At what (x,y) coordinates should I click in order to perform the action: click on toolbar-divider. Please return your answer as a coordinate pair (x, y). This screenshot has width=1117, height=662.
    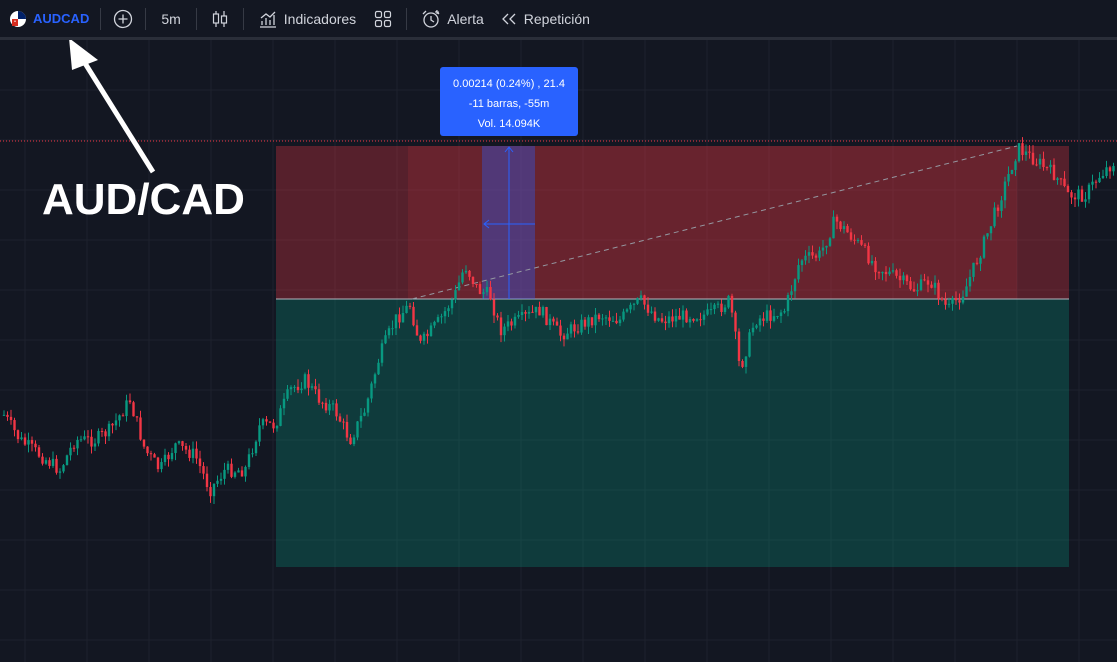
    Looking at the image, I should click on (407, 18).